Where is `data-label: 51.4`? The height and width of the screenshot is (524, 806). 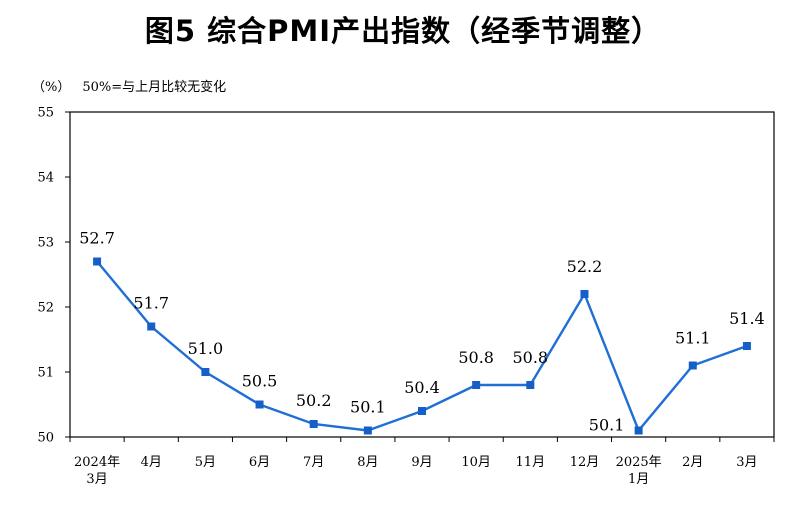
data-label: 51.4 is located at coordinates (747, 318).